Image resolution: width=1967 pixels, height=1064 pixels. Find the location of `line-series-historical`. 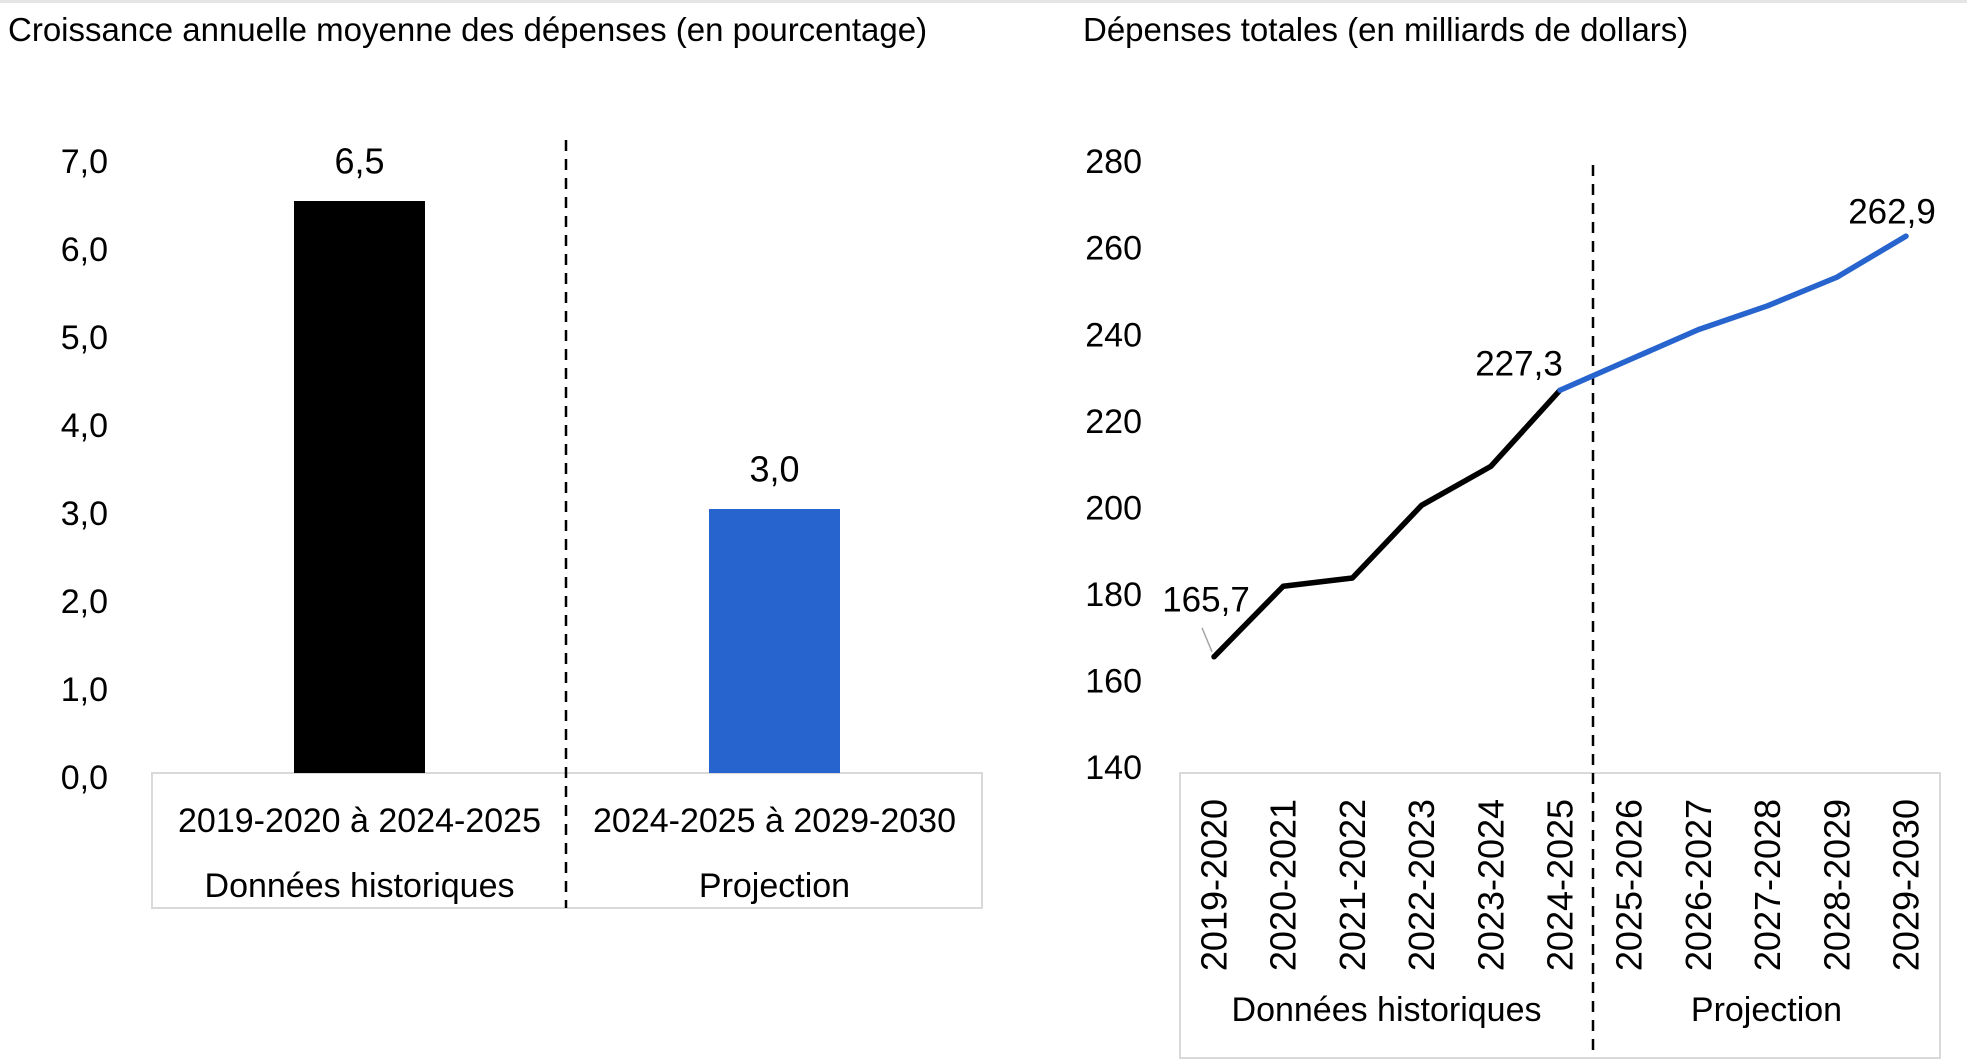

line-series-historical is located at coordinates (1387, 523).